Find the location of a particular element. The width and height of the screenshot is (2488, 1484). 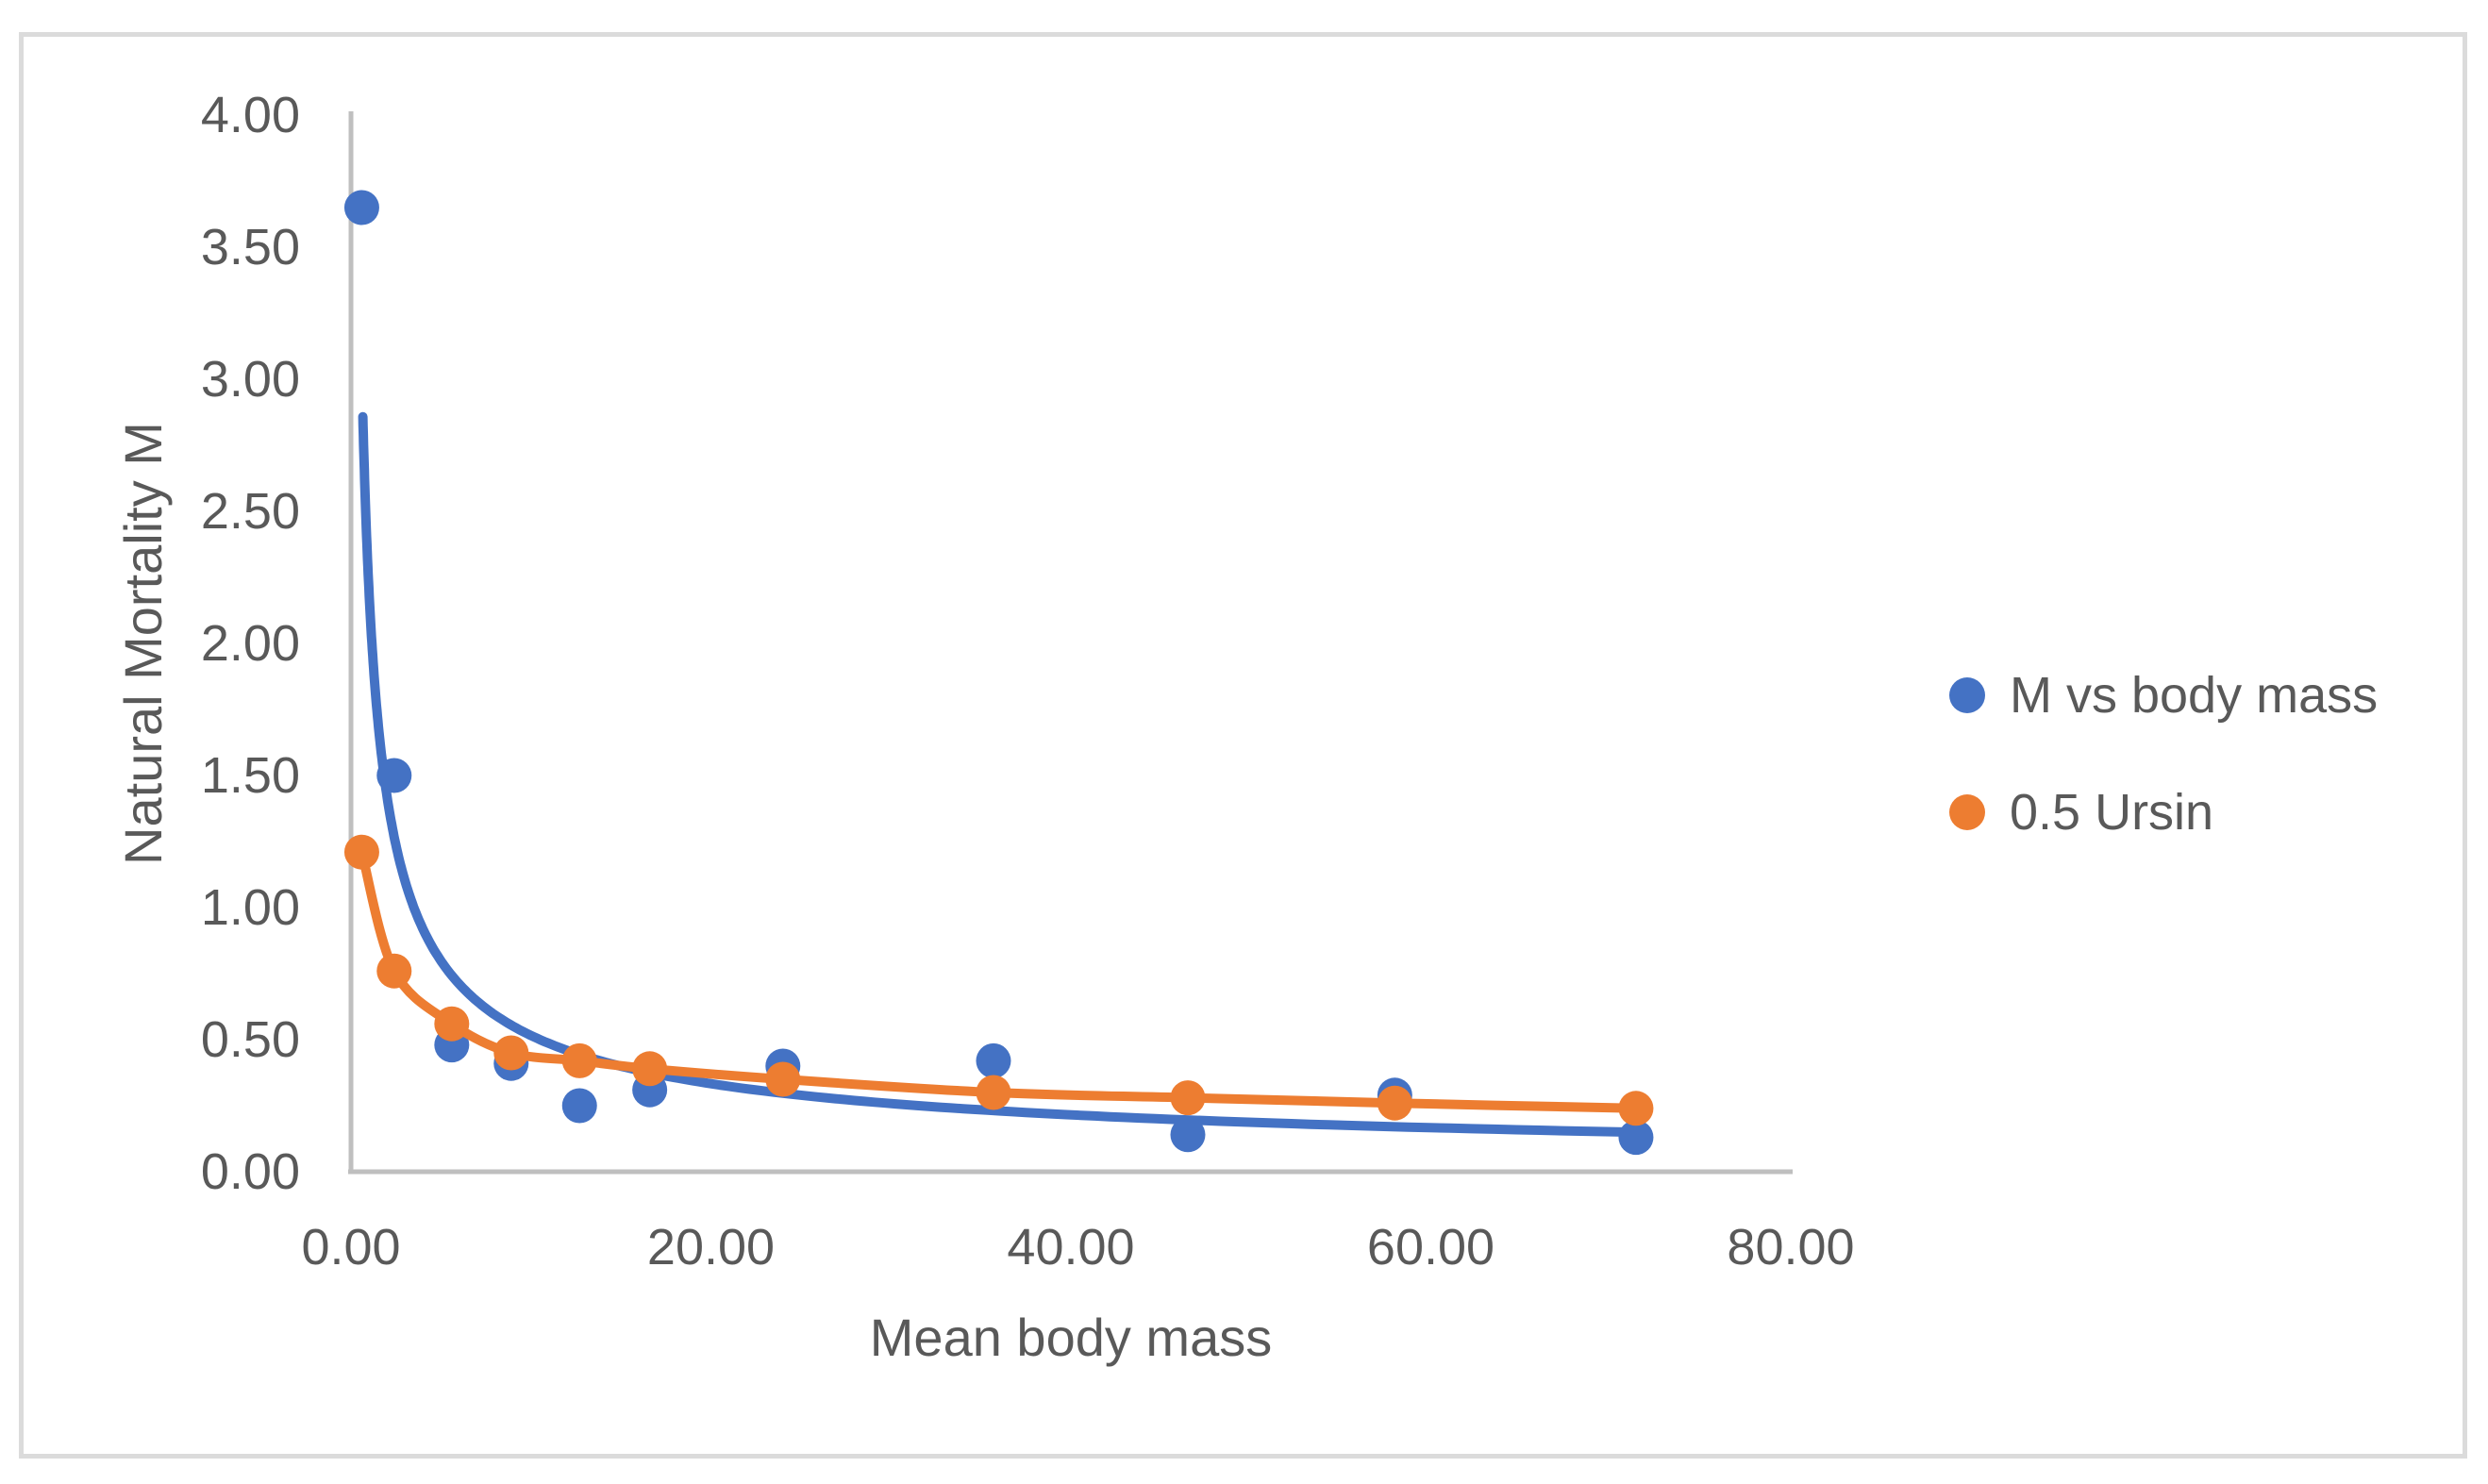

x-tick-label: 0.00 is located at coordinates (351, 1247).